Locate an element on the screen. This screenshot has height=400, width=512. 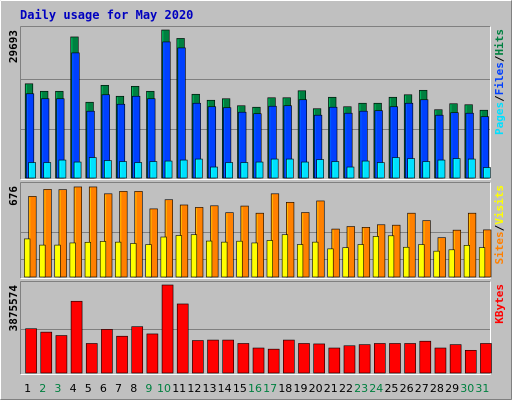
chart-title: Daily usage for May 2020 is located at coordinates (106, 15).